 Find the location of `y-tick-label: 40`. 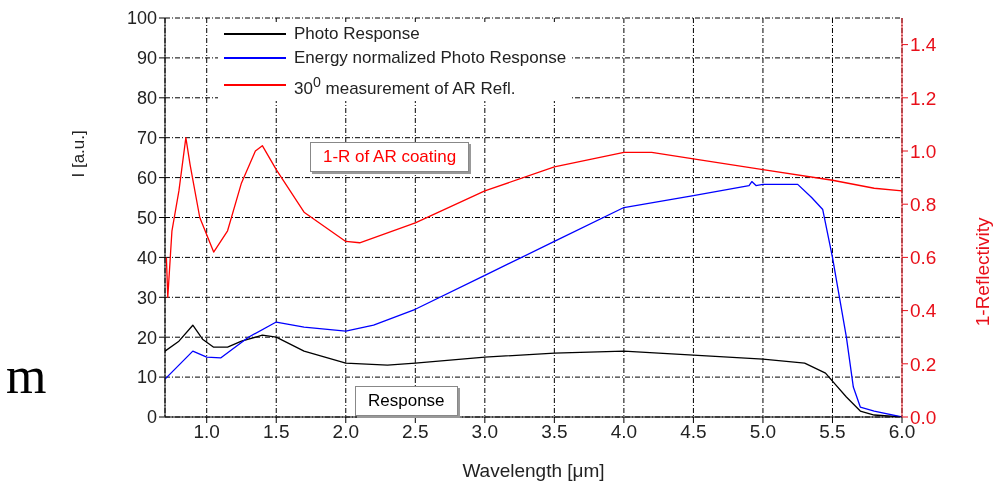

y-tick-label: 40 is located at coordinates (146, 257).